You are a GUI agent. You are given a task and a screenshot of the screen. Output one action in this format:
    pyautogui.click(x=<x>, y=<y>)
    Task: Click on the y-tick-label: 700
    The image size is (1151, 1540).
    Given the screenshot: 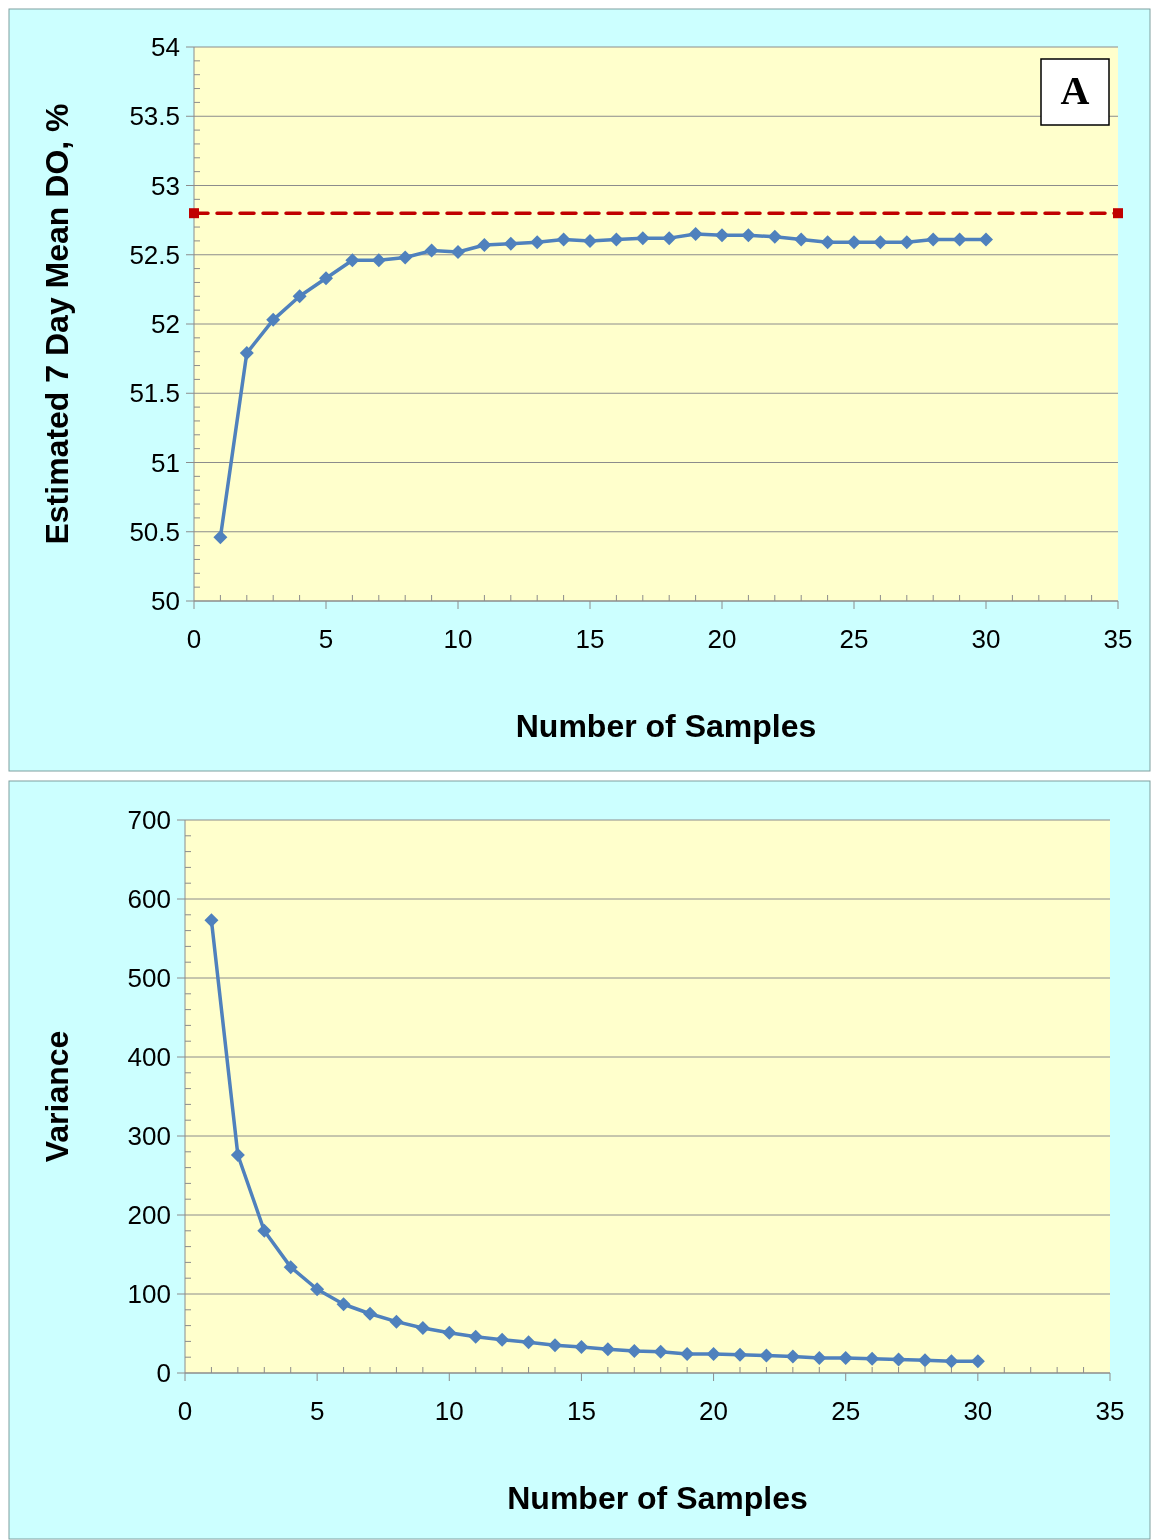 What is the action you would take?
    pyautogui.click(x=149, y=820)
    